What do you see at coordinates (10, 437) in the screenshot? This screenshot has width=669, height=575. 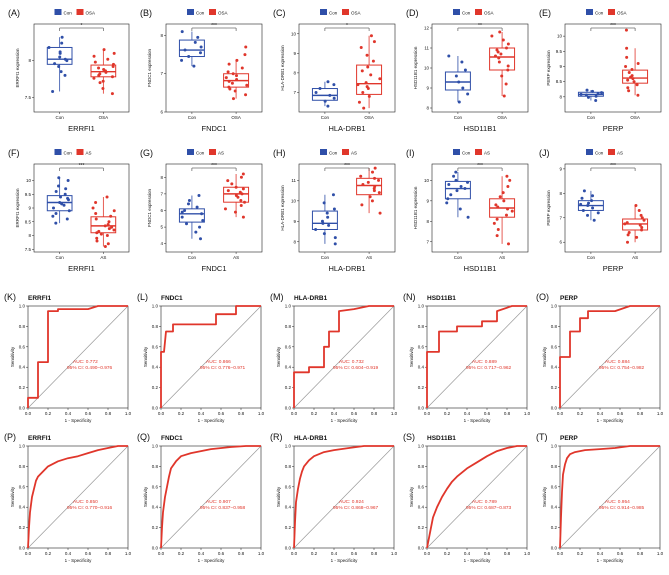 I see `panel-letter: (P)` at bounding box center [10, 437].